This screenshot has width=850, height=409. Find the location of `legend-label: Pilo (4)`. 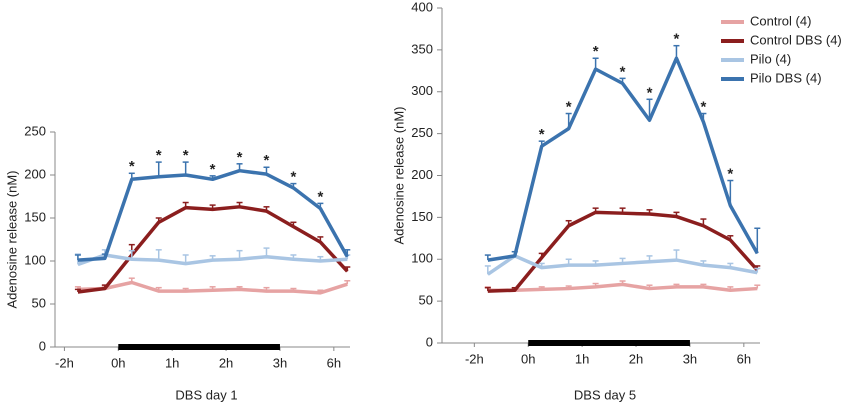

legend-label: Pilo (4) is located at coordinates (770, 58).